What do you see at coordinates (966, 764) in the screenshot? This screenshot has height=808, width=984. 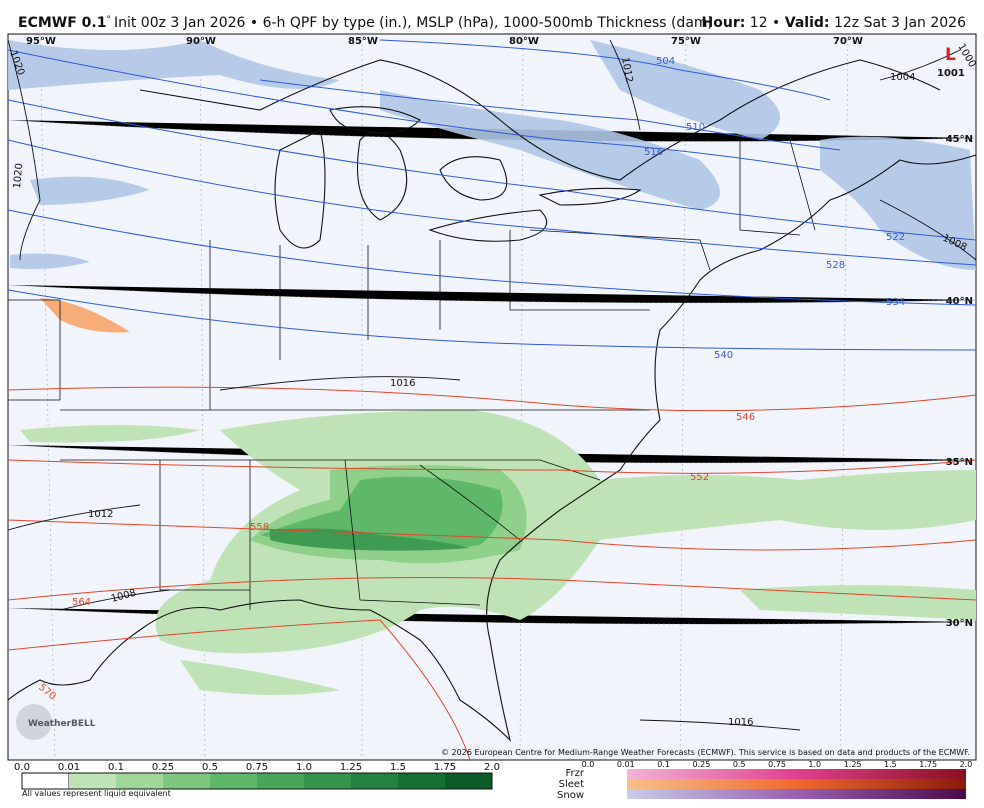 I see `mixed-tick-label: 2.0` at bounding box center [966, 764].